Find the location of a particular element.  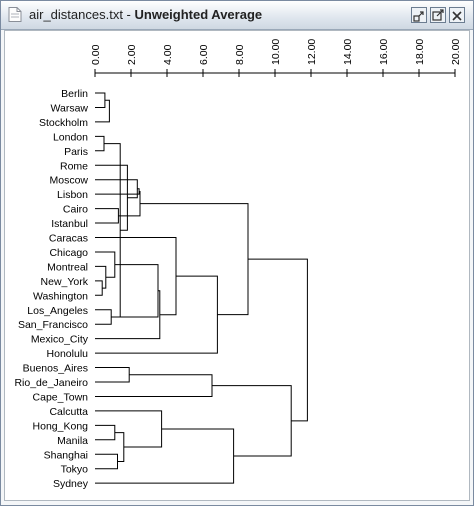

leaf-label: Chicago is located at coordinates (68, 253).